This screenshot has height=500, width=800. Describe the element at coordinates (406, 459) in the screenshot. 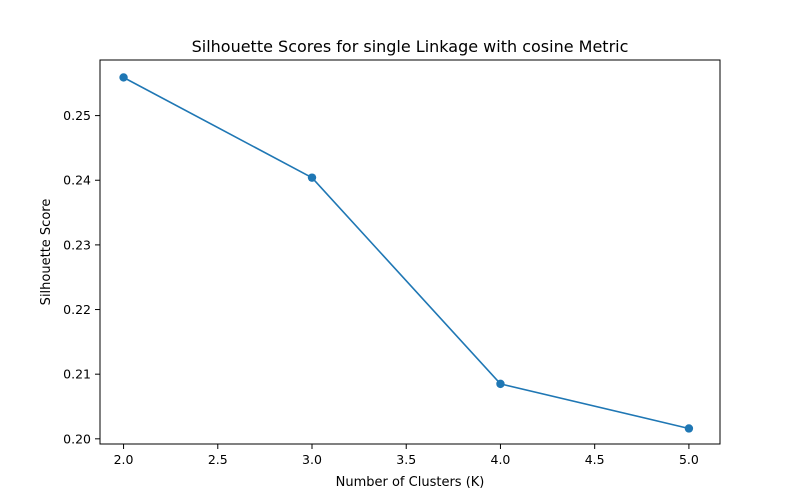

I see `x-tick-label: 3.5` at that location.